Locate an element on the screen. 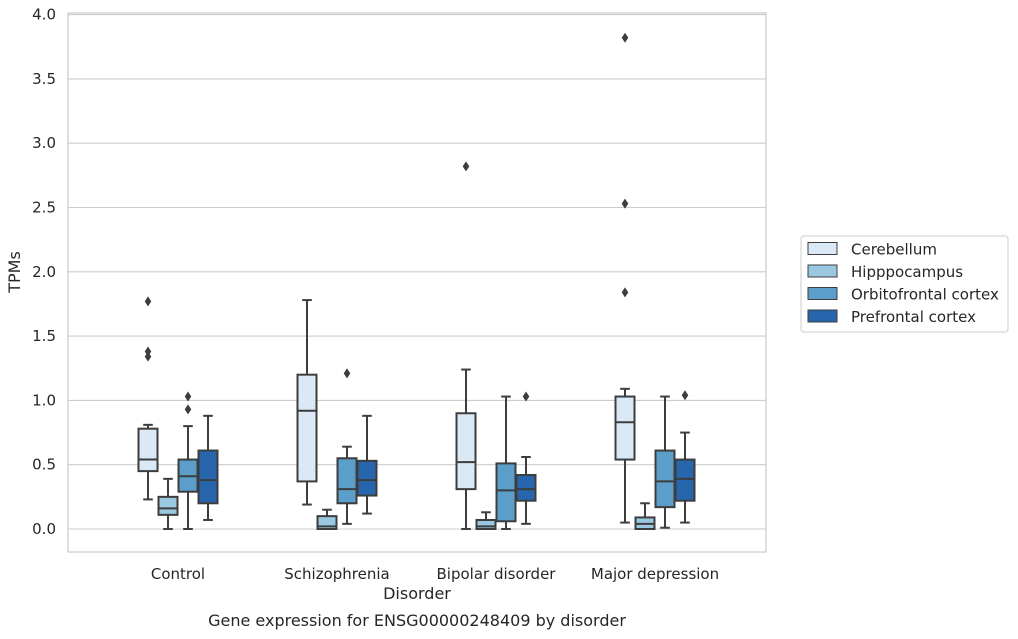  legend-label: Orbitofrontal cortex is located at coordinates (925, 295).